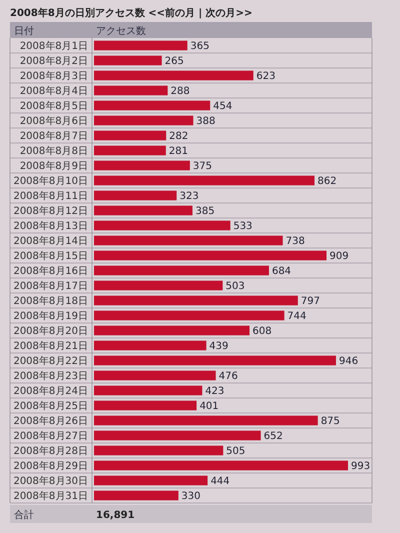 This screenshot has width=400, height=533. I want to click on data-label: 385, so click(205, 211).